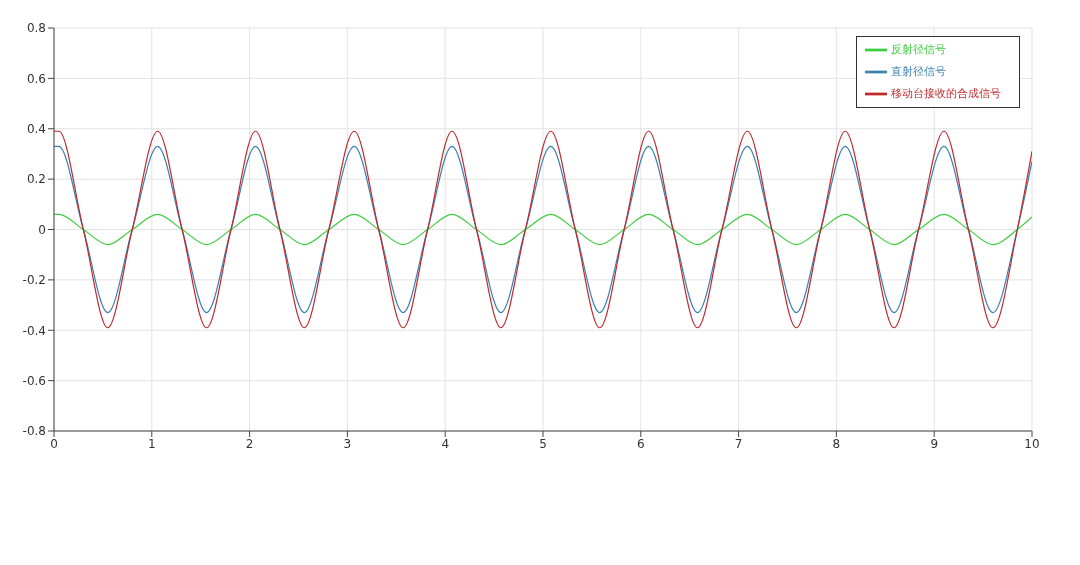 This screenshot has height=565, width=1080. What do you see at coordinates (34, 380) in the screenshot?
I see `y-tick-label: -0.6` at bounding box center [34, 380].